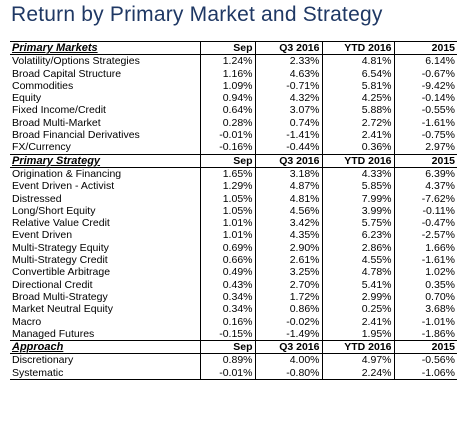 The image size is (467, 422). Describe the element at coordinates (288, 235) in the screenshot. I see `value-cell-q3: 4.35%` at that location.